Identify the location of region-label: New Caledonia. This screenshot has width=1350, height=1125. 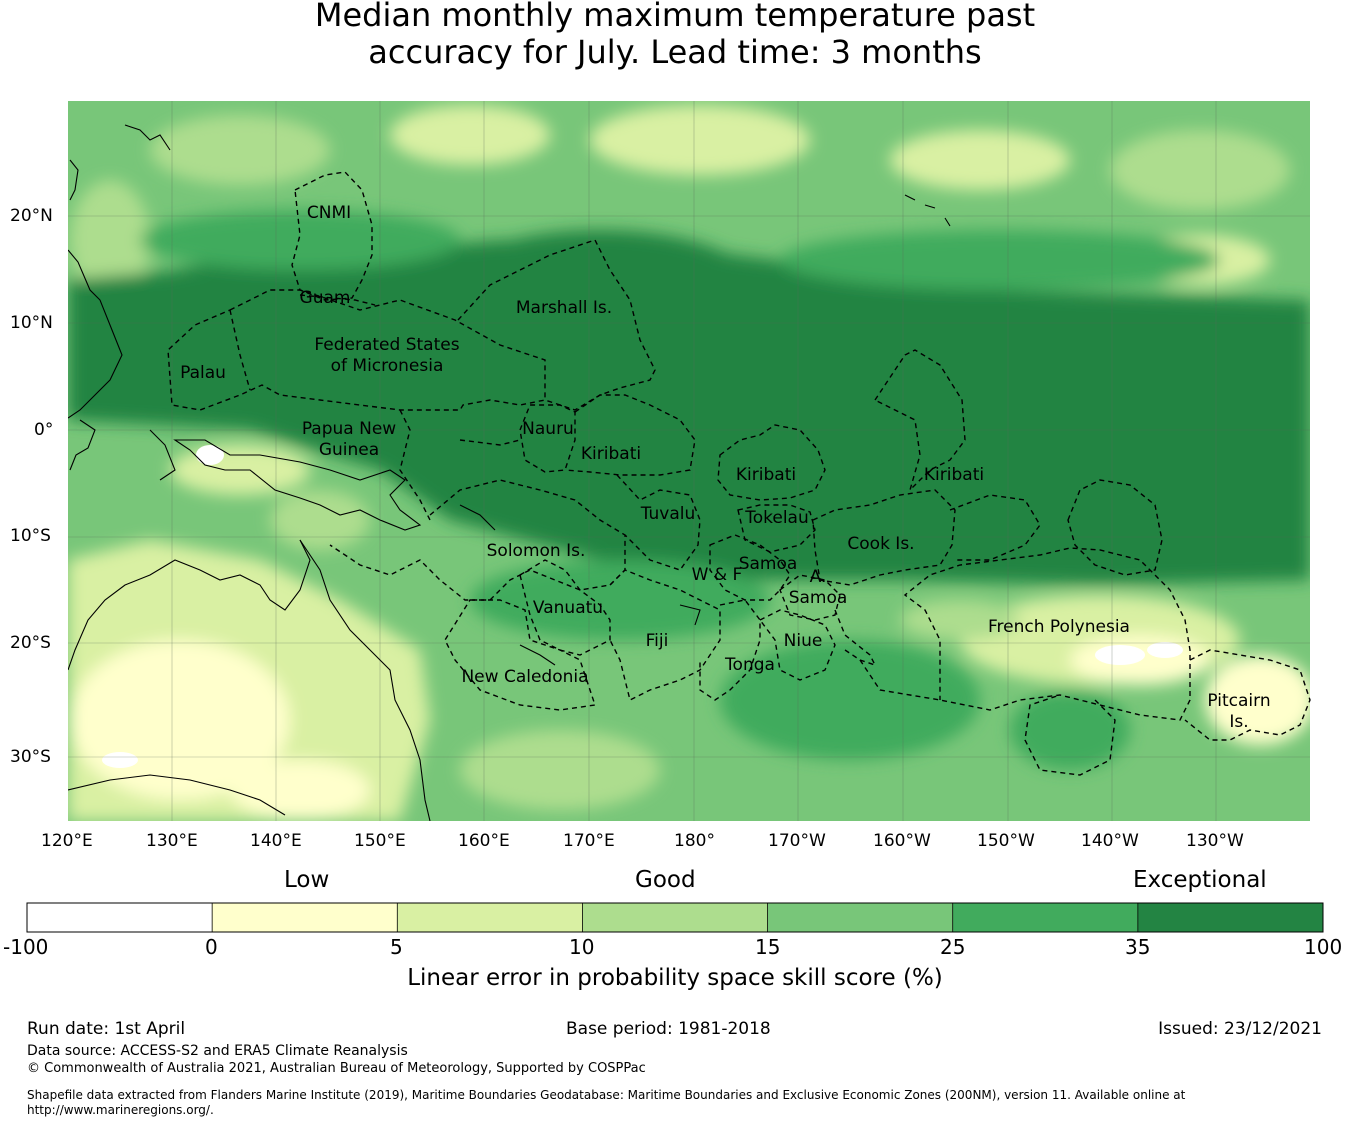
(524, 677).